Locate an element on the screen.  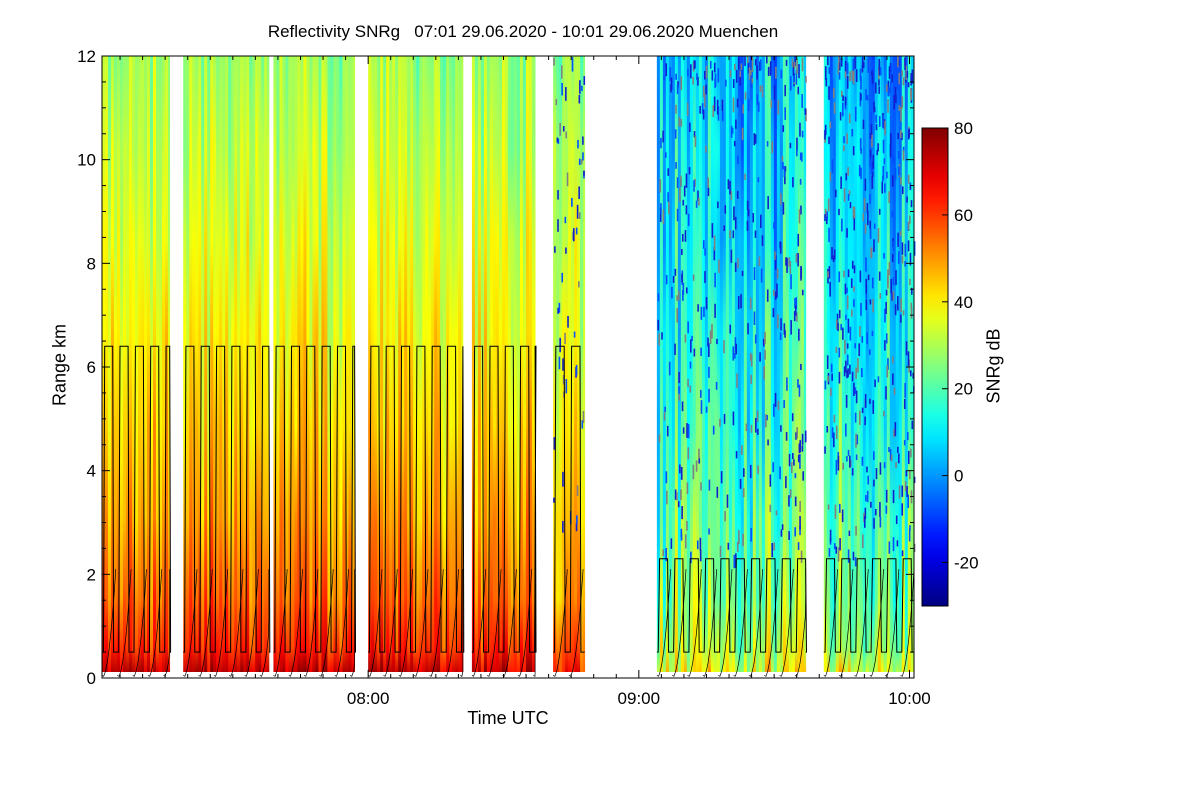
heatmap-segment is located at coordinates (731, 364).